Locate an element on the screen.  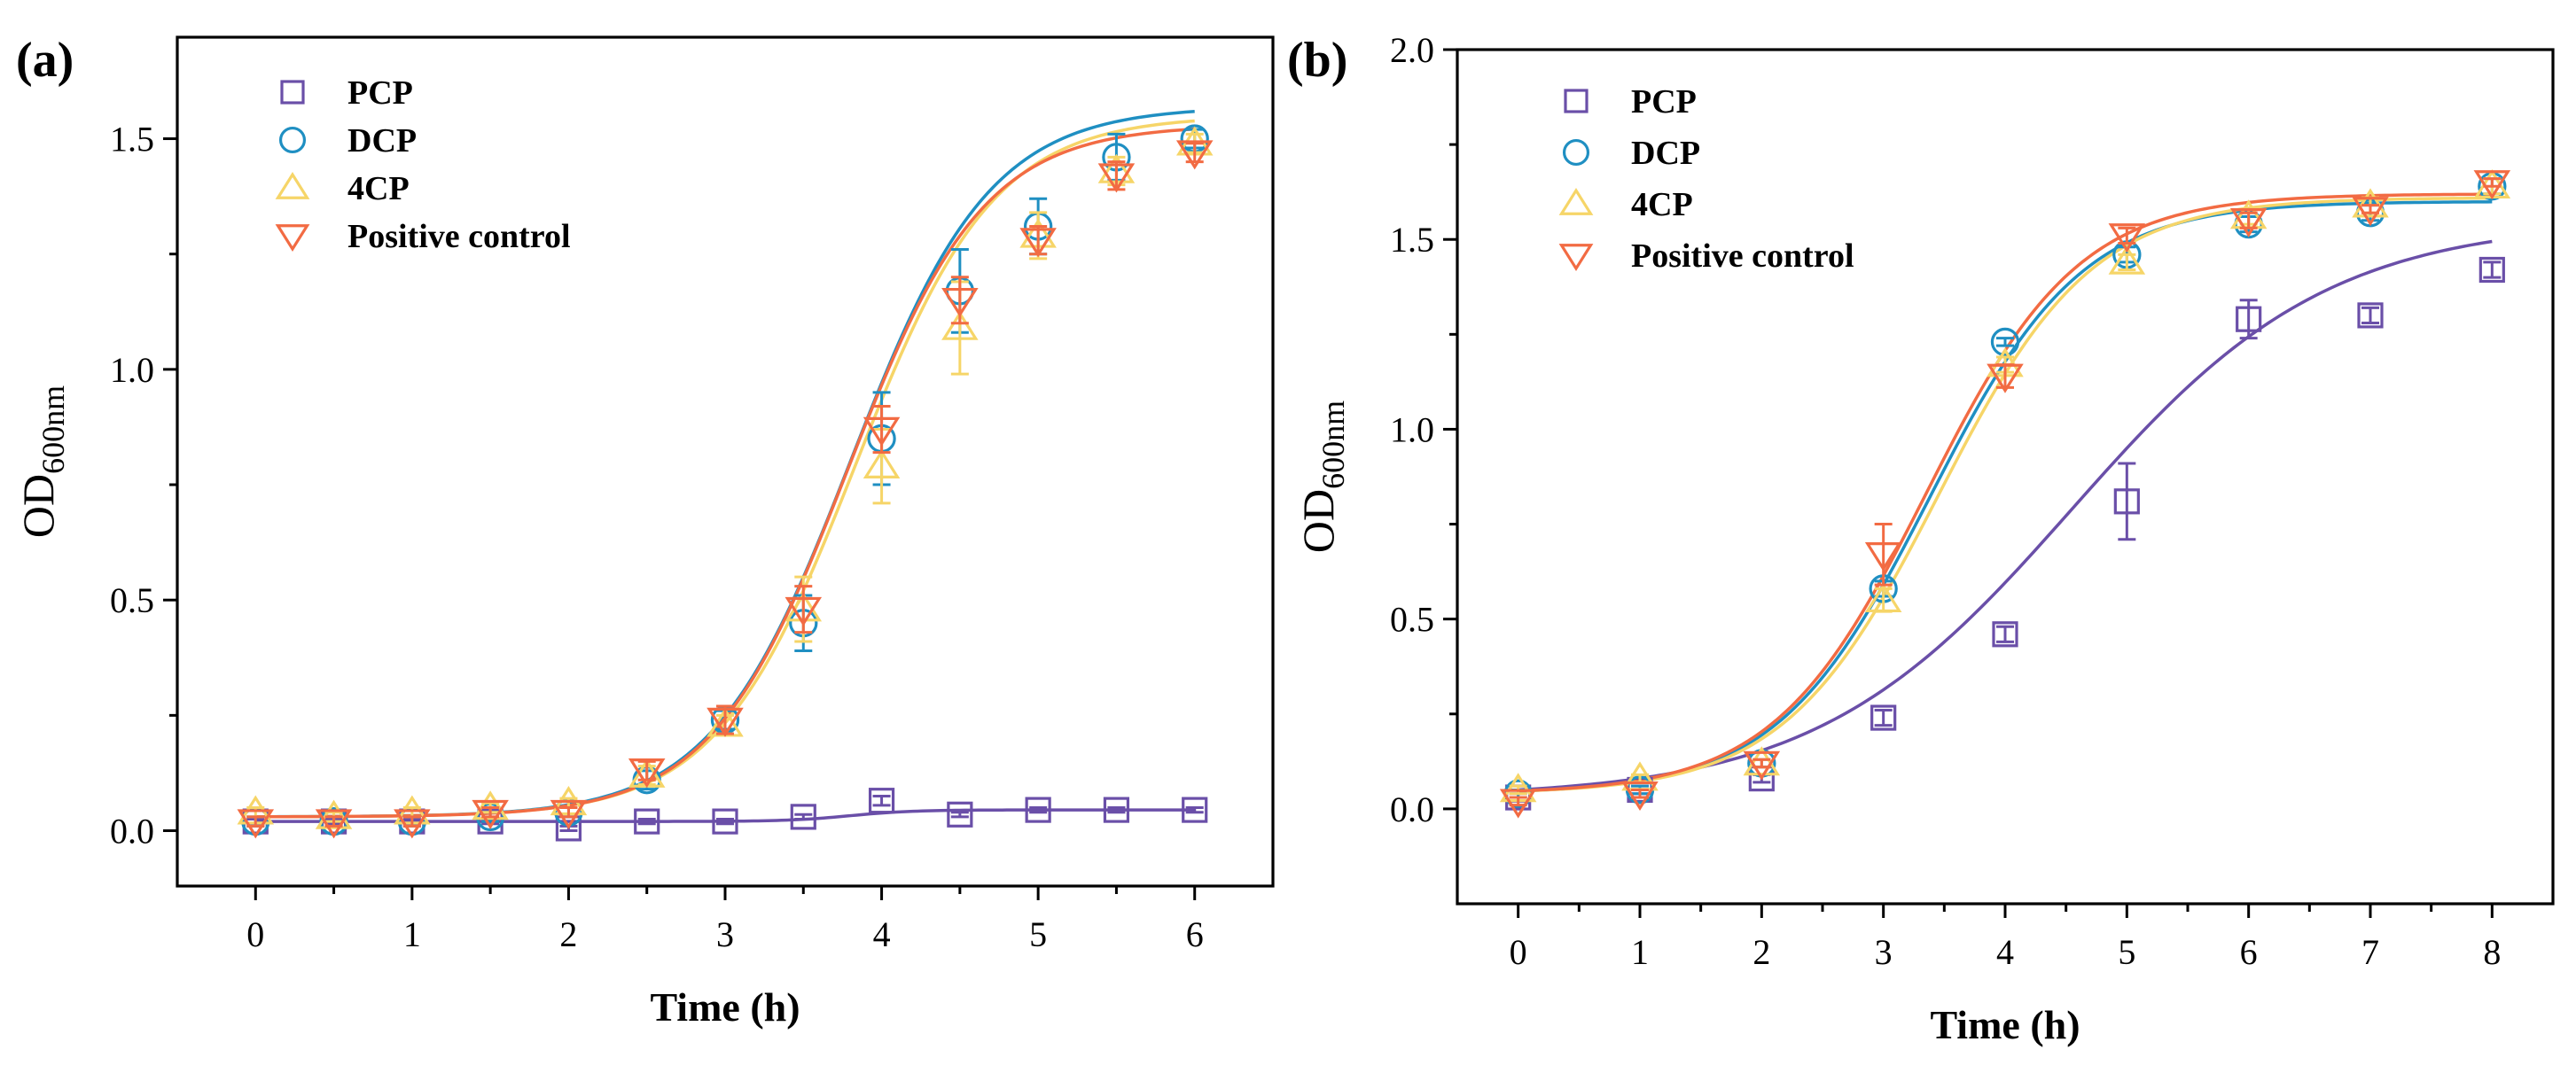
legend-label-dcp: DCP is located at coordinates (1665, 153).